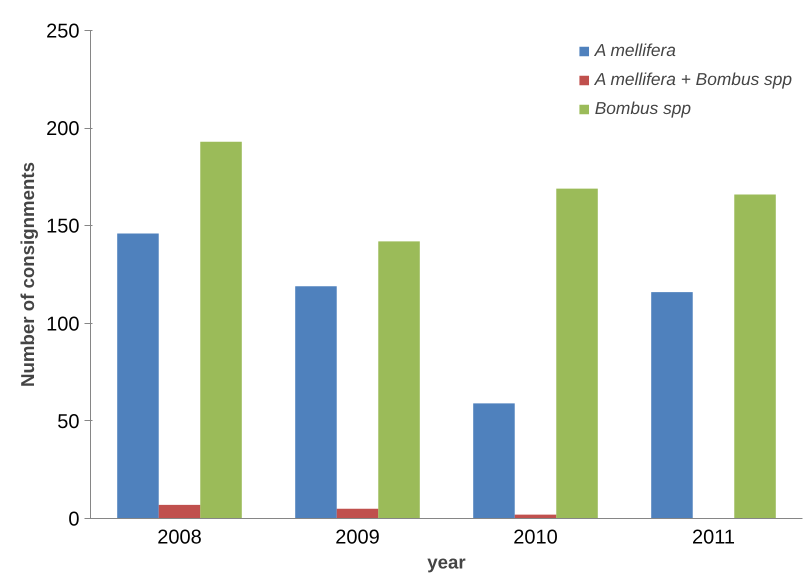 The width and height of the screenshot is (812, 575). Describe the element at coordinates (643, 108) in the screenshot. I see `legend-label: Bombus spp` at that location.